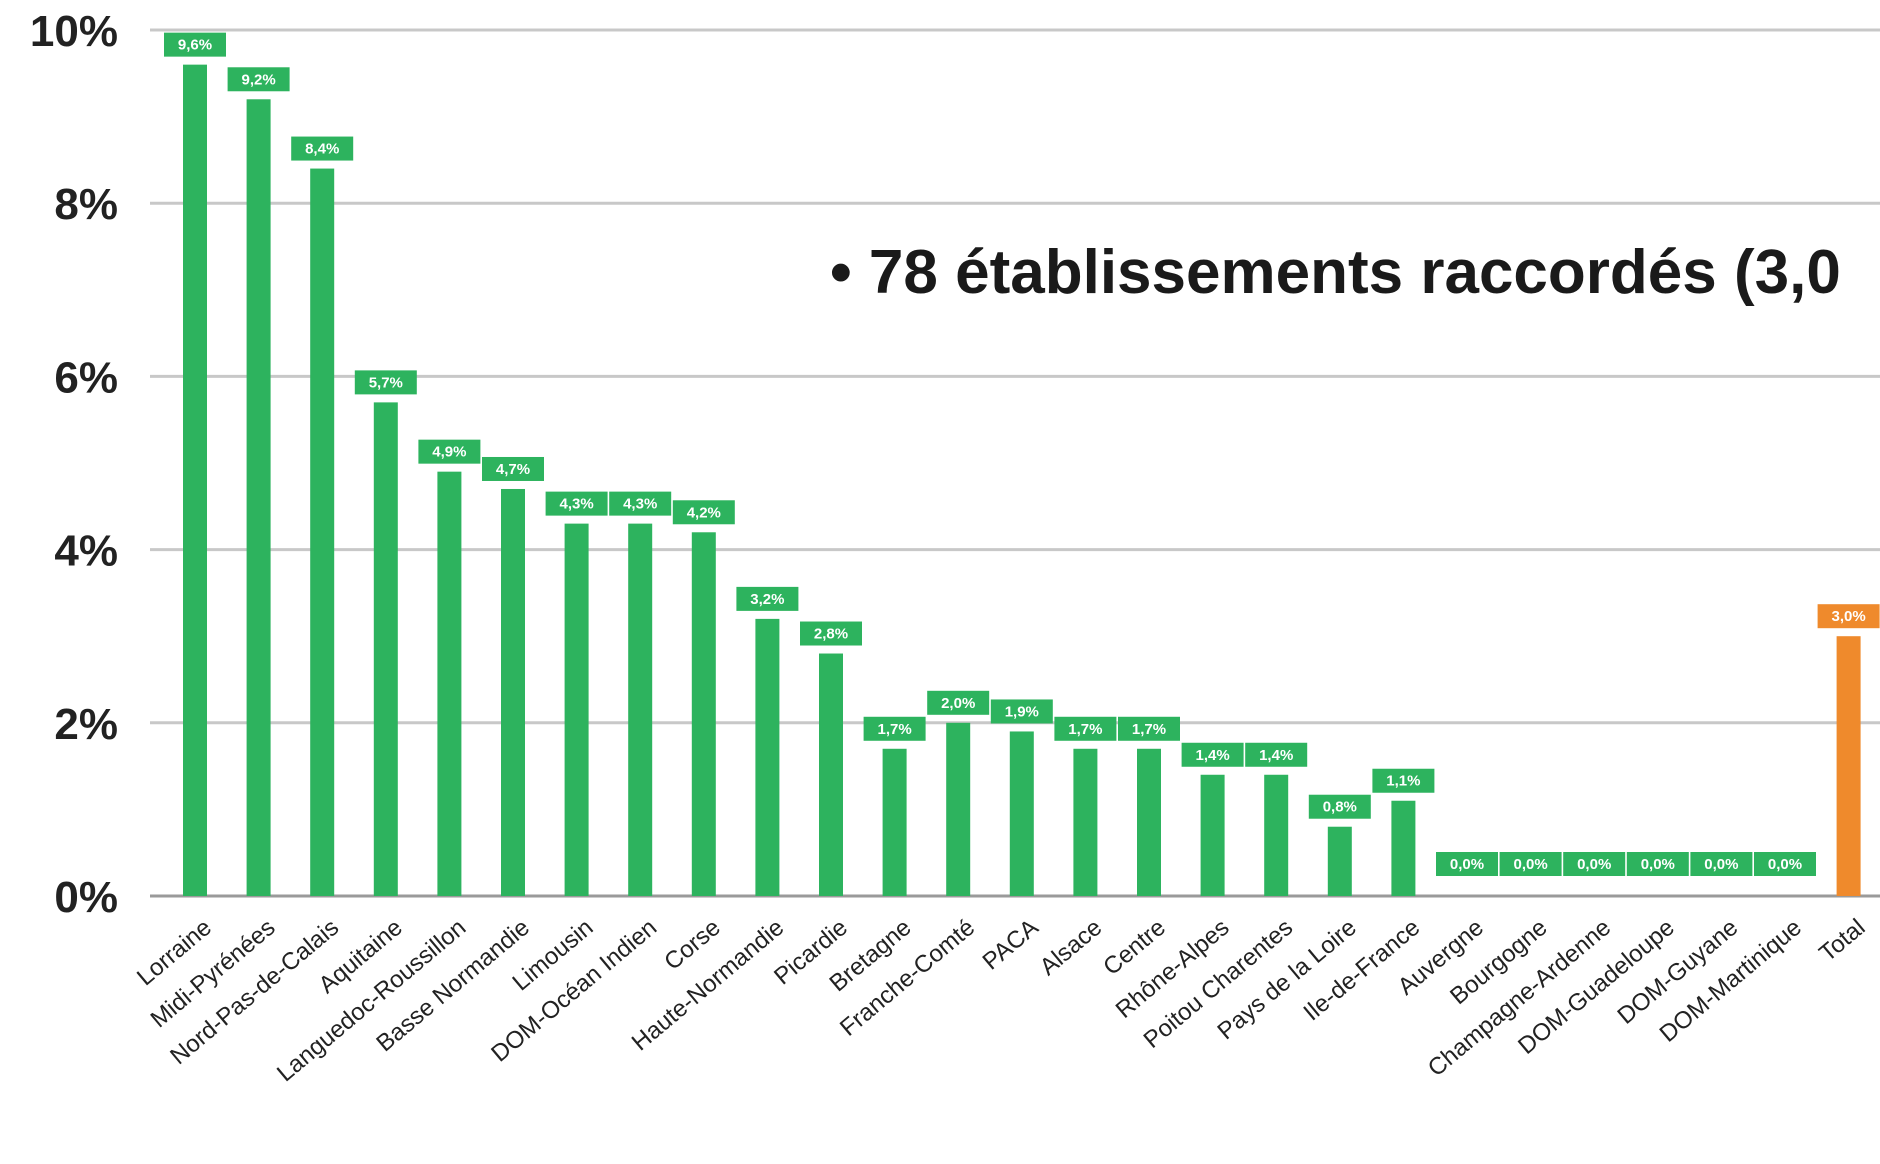  I want to click on data-label: 8,4%, so click(322, 149).